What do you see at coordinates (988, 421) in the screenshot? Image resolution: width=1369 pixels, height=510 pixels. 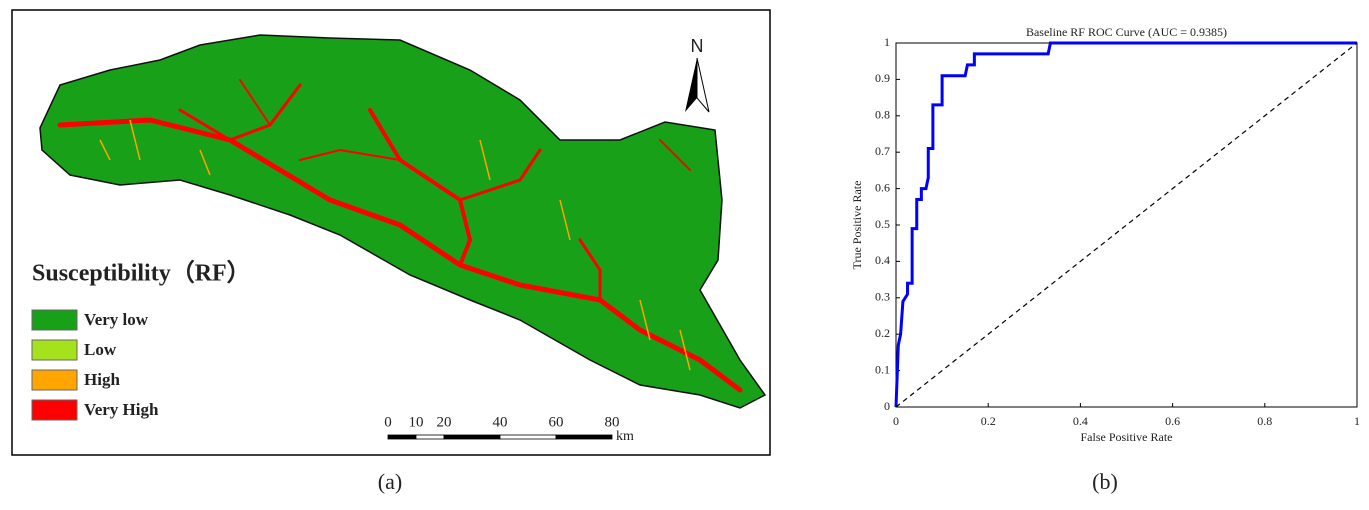 I see `x-tick-label: 0.2` at bounding box center [988, 421].